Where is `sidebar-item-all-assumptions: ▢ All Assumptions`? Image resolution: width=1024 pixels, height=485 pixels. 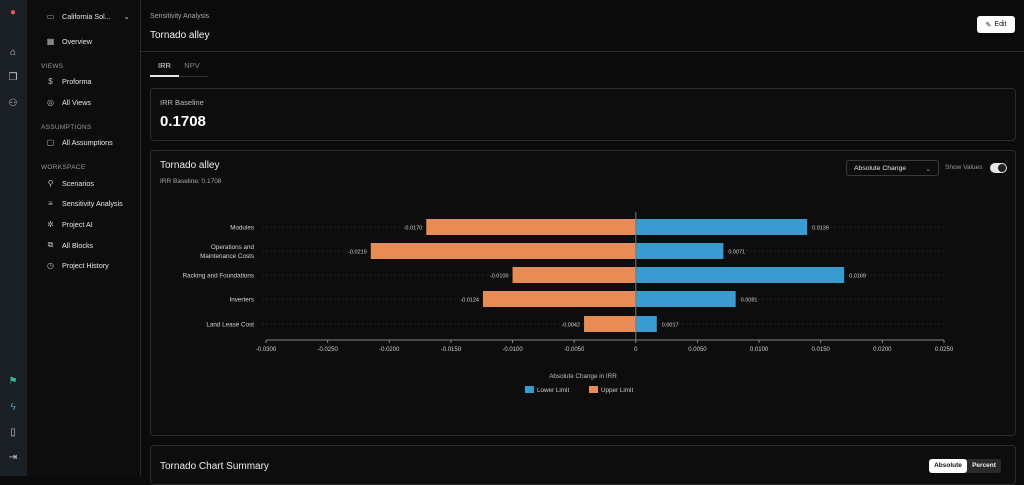
sidebar-item-all-assumptions: ▢ All Assumptions is located at coordinates (79, 142).